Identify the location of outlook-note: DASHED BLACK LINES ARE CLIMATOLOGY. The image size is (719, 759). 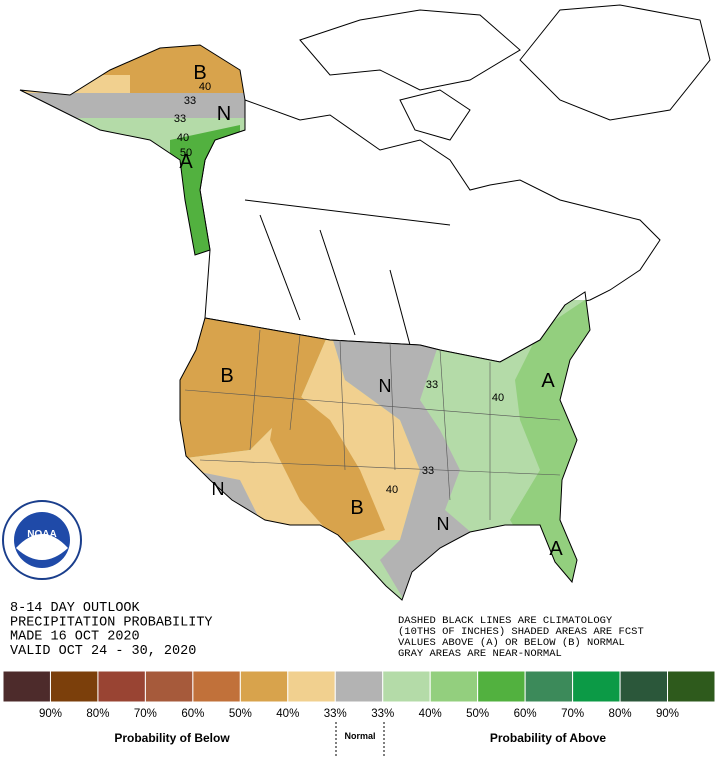
(505, 621).